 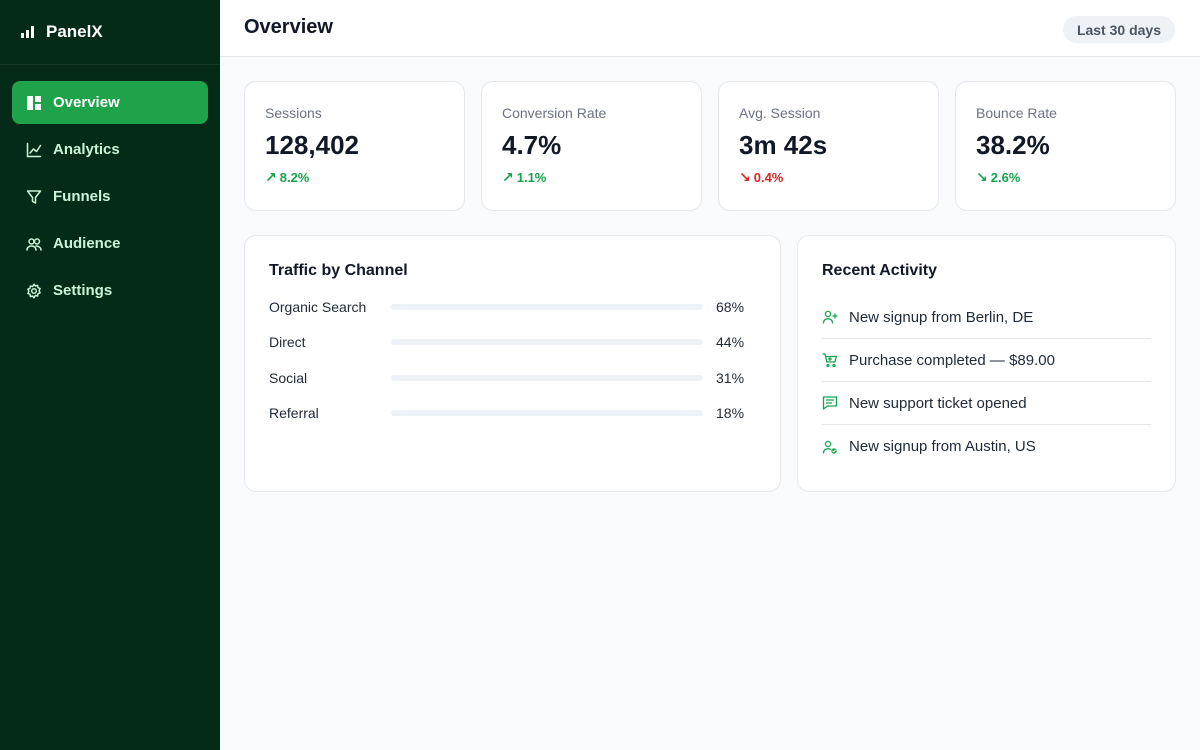 What do you see at coordinates (34, 197) in the screenshot?
I see `funnel-icon` at bounding box center [34, 197].